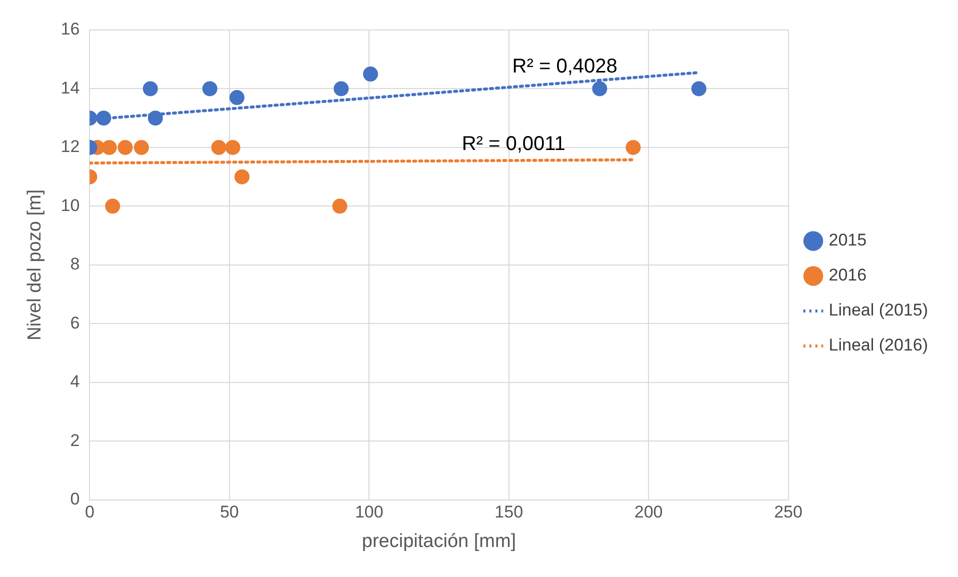  What do you see at coordinates (565, 66) in the screenshot?
I see `annotation: R² = 0,4028` at bounding box center [565, 66].